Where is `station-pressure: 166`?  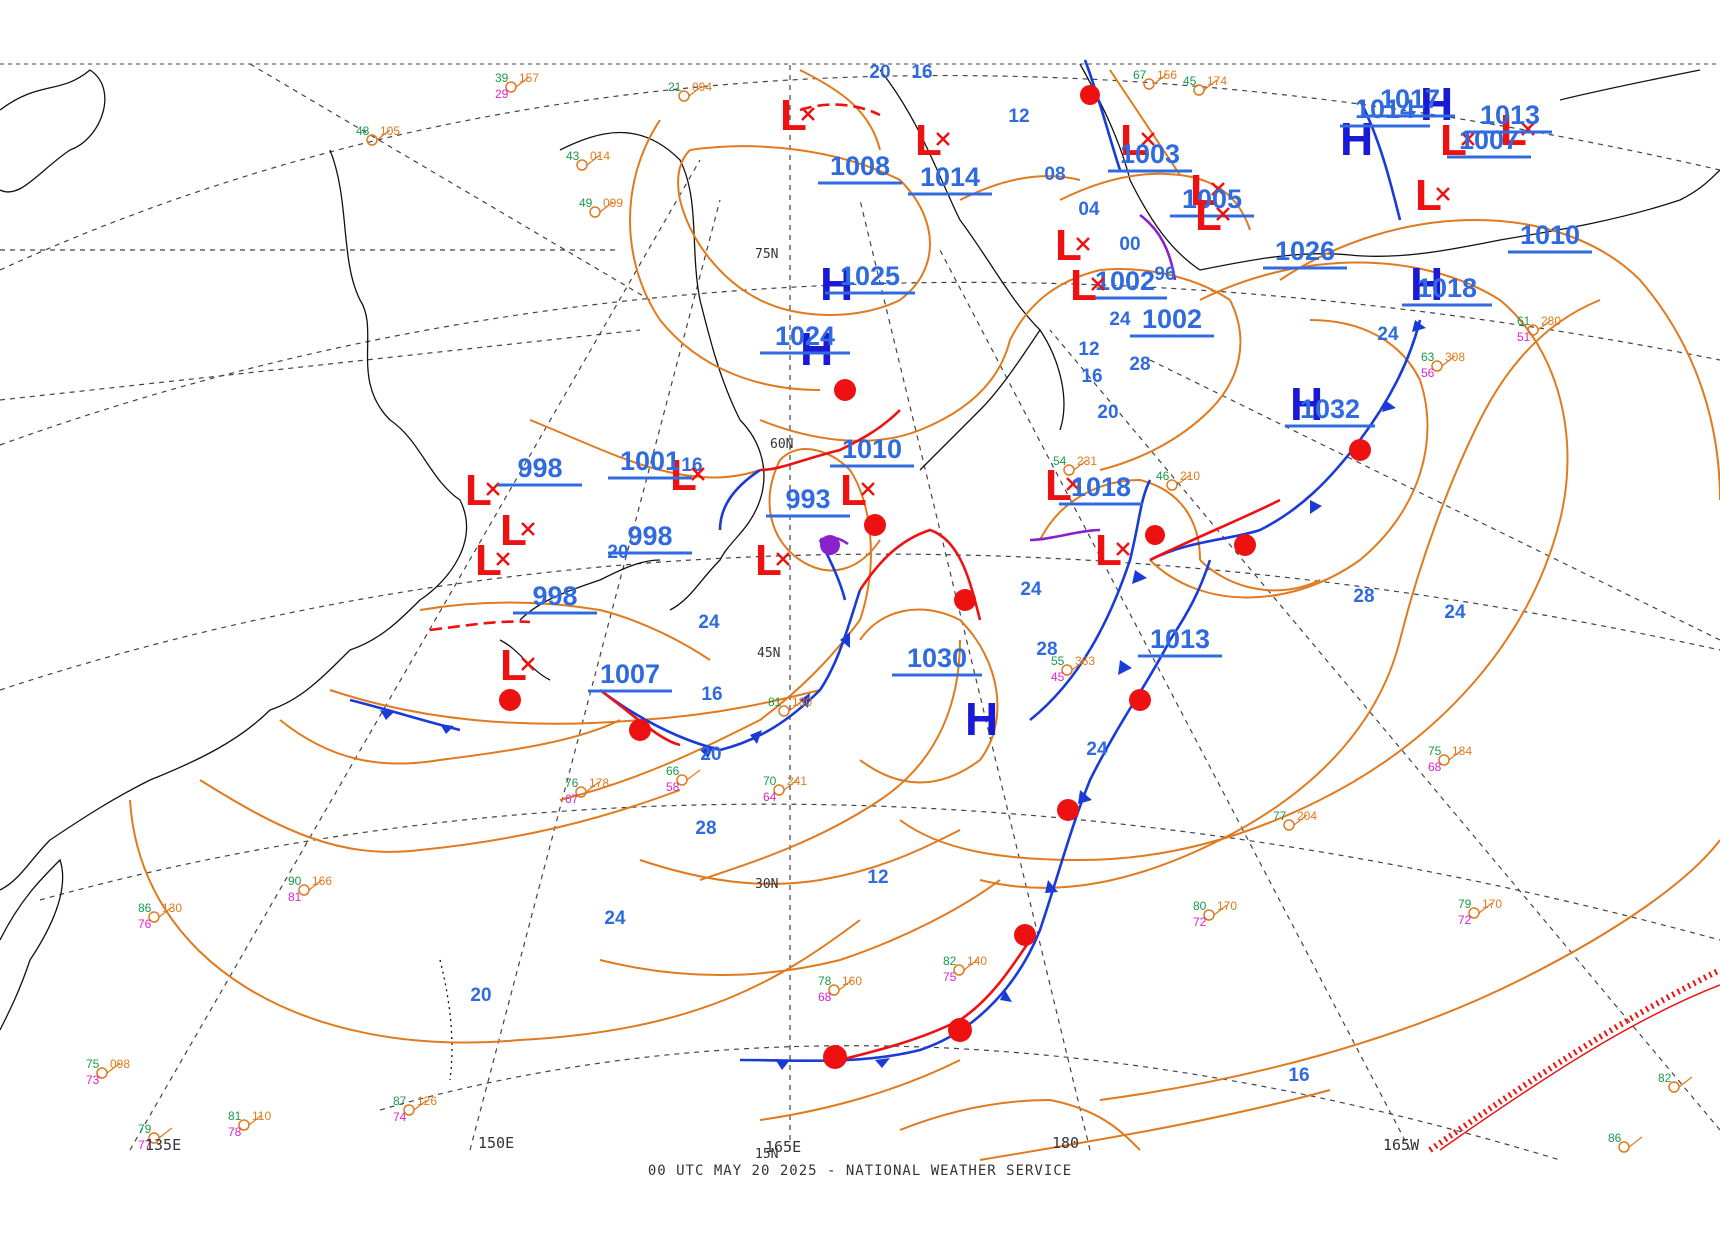
station-pressure: 166 is located at coordinates (322, 881).